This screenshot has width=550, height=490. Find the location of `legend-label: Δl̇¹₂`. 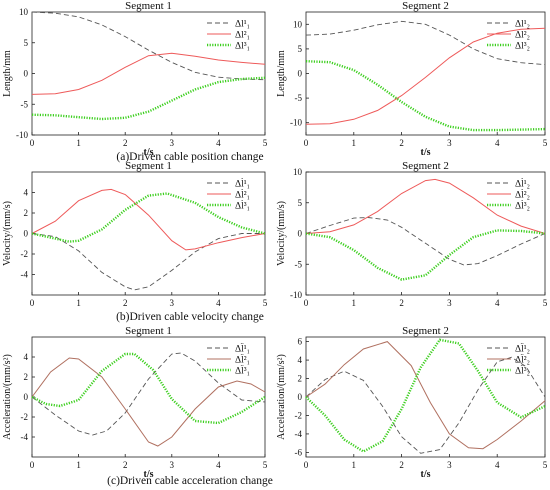

legend-label: Δl̇¹₂ is located at coordinates (522, 183).